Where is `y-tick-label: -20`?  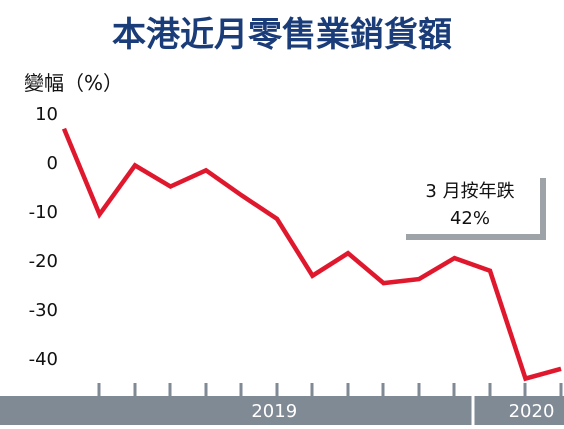 y-tick-label: -20 is located at coordinates (43, 261).